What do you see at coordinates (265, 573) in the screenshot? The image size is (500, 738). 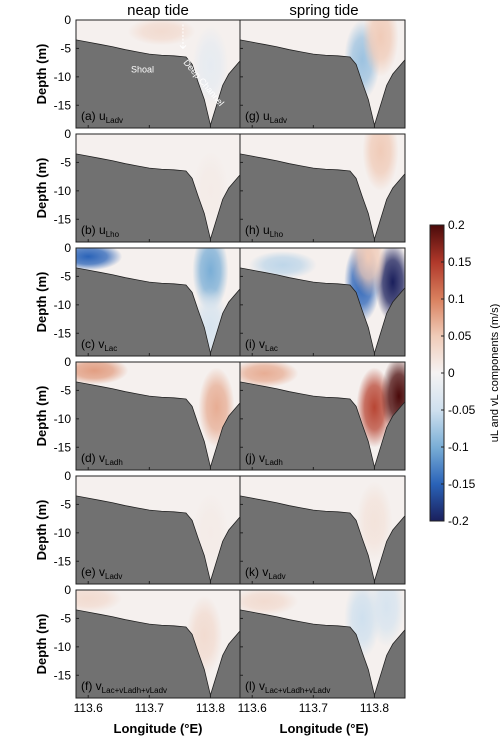 I see `panel-label: (k) vLadv` at bounding box center [265, 573].